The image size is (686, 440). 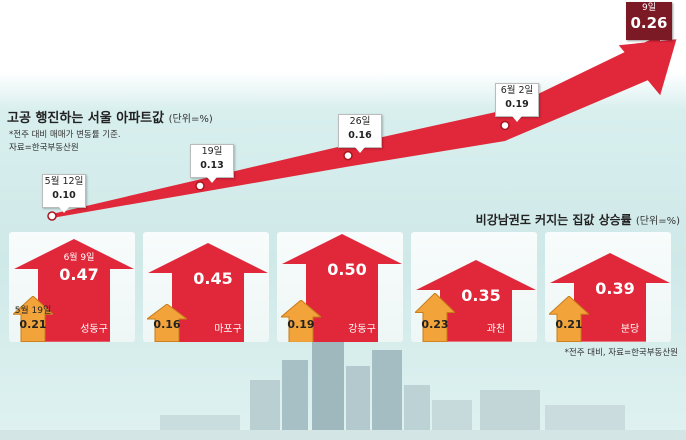 What do you see at coordinates (481, 296) in the screenshot?
I see `after-value: 0.35` at bounding box center [481, 296].